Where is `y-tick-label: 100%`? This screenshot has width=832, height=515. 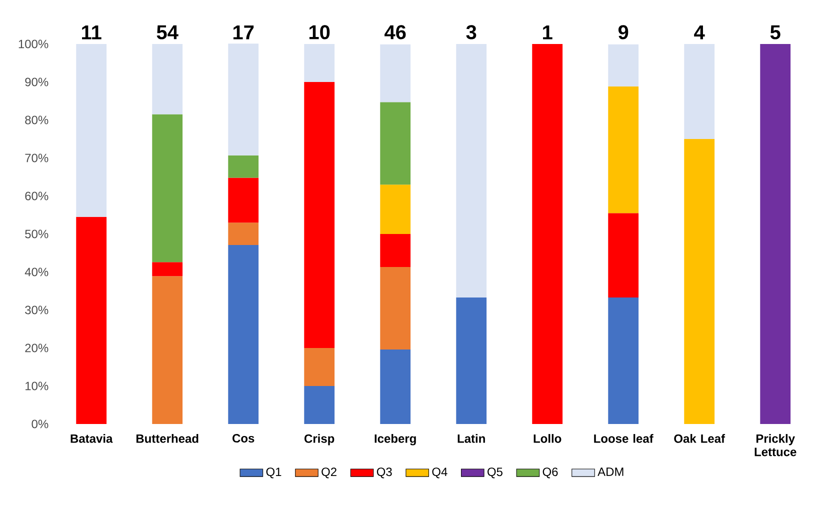
y-tick-label: 100% is located at coordinates (33, 44).